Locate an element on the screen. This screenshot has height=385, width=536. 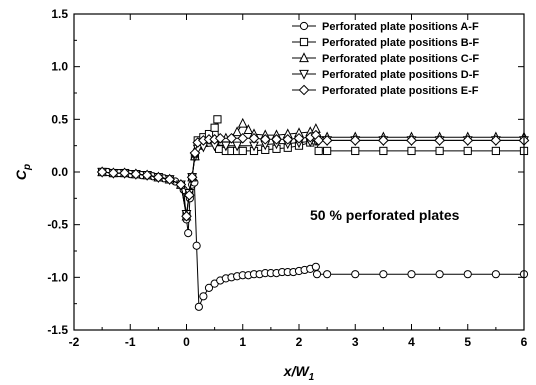
y-tick-label: 1.5 is located at coordinates (59, 14).